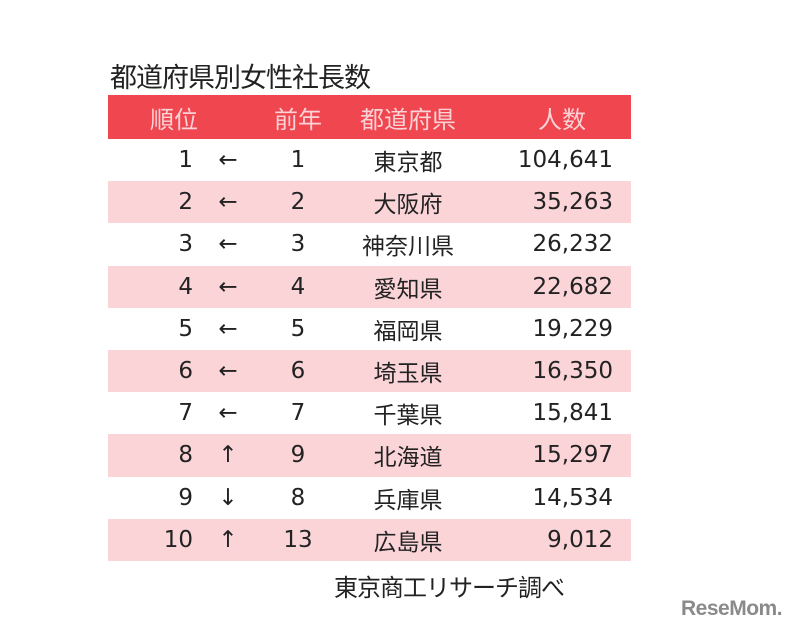  Describe the element at coordinates (240, 78) in the screenshot. I see `table-title: 都道府県別女性社長数` at that location.